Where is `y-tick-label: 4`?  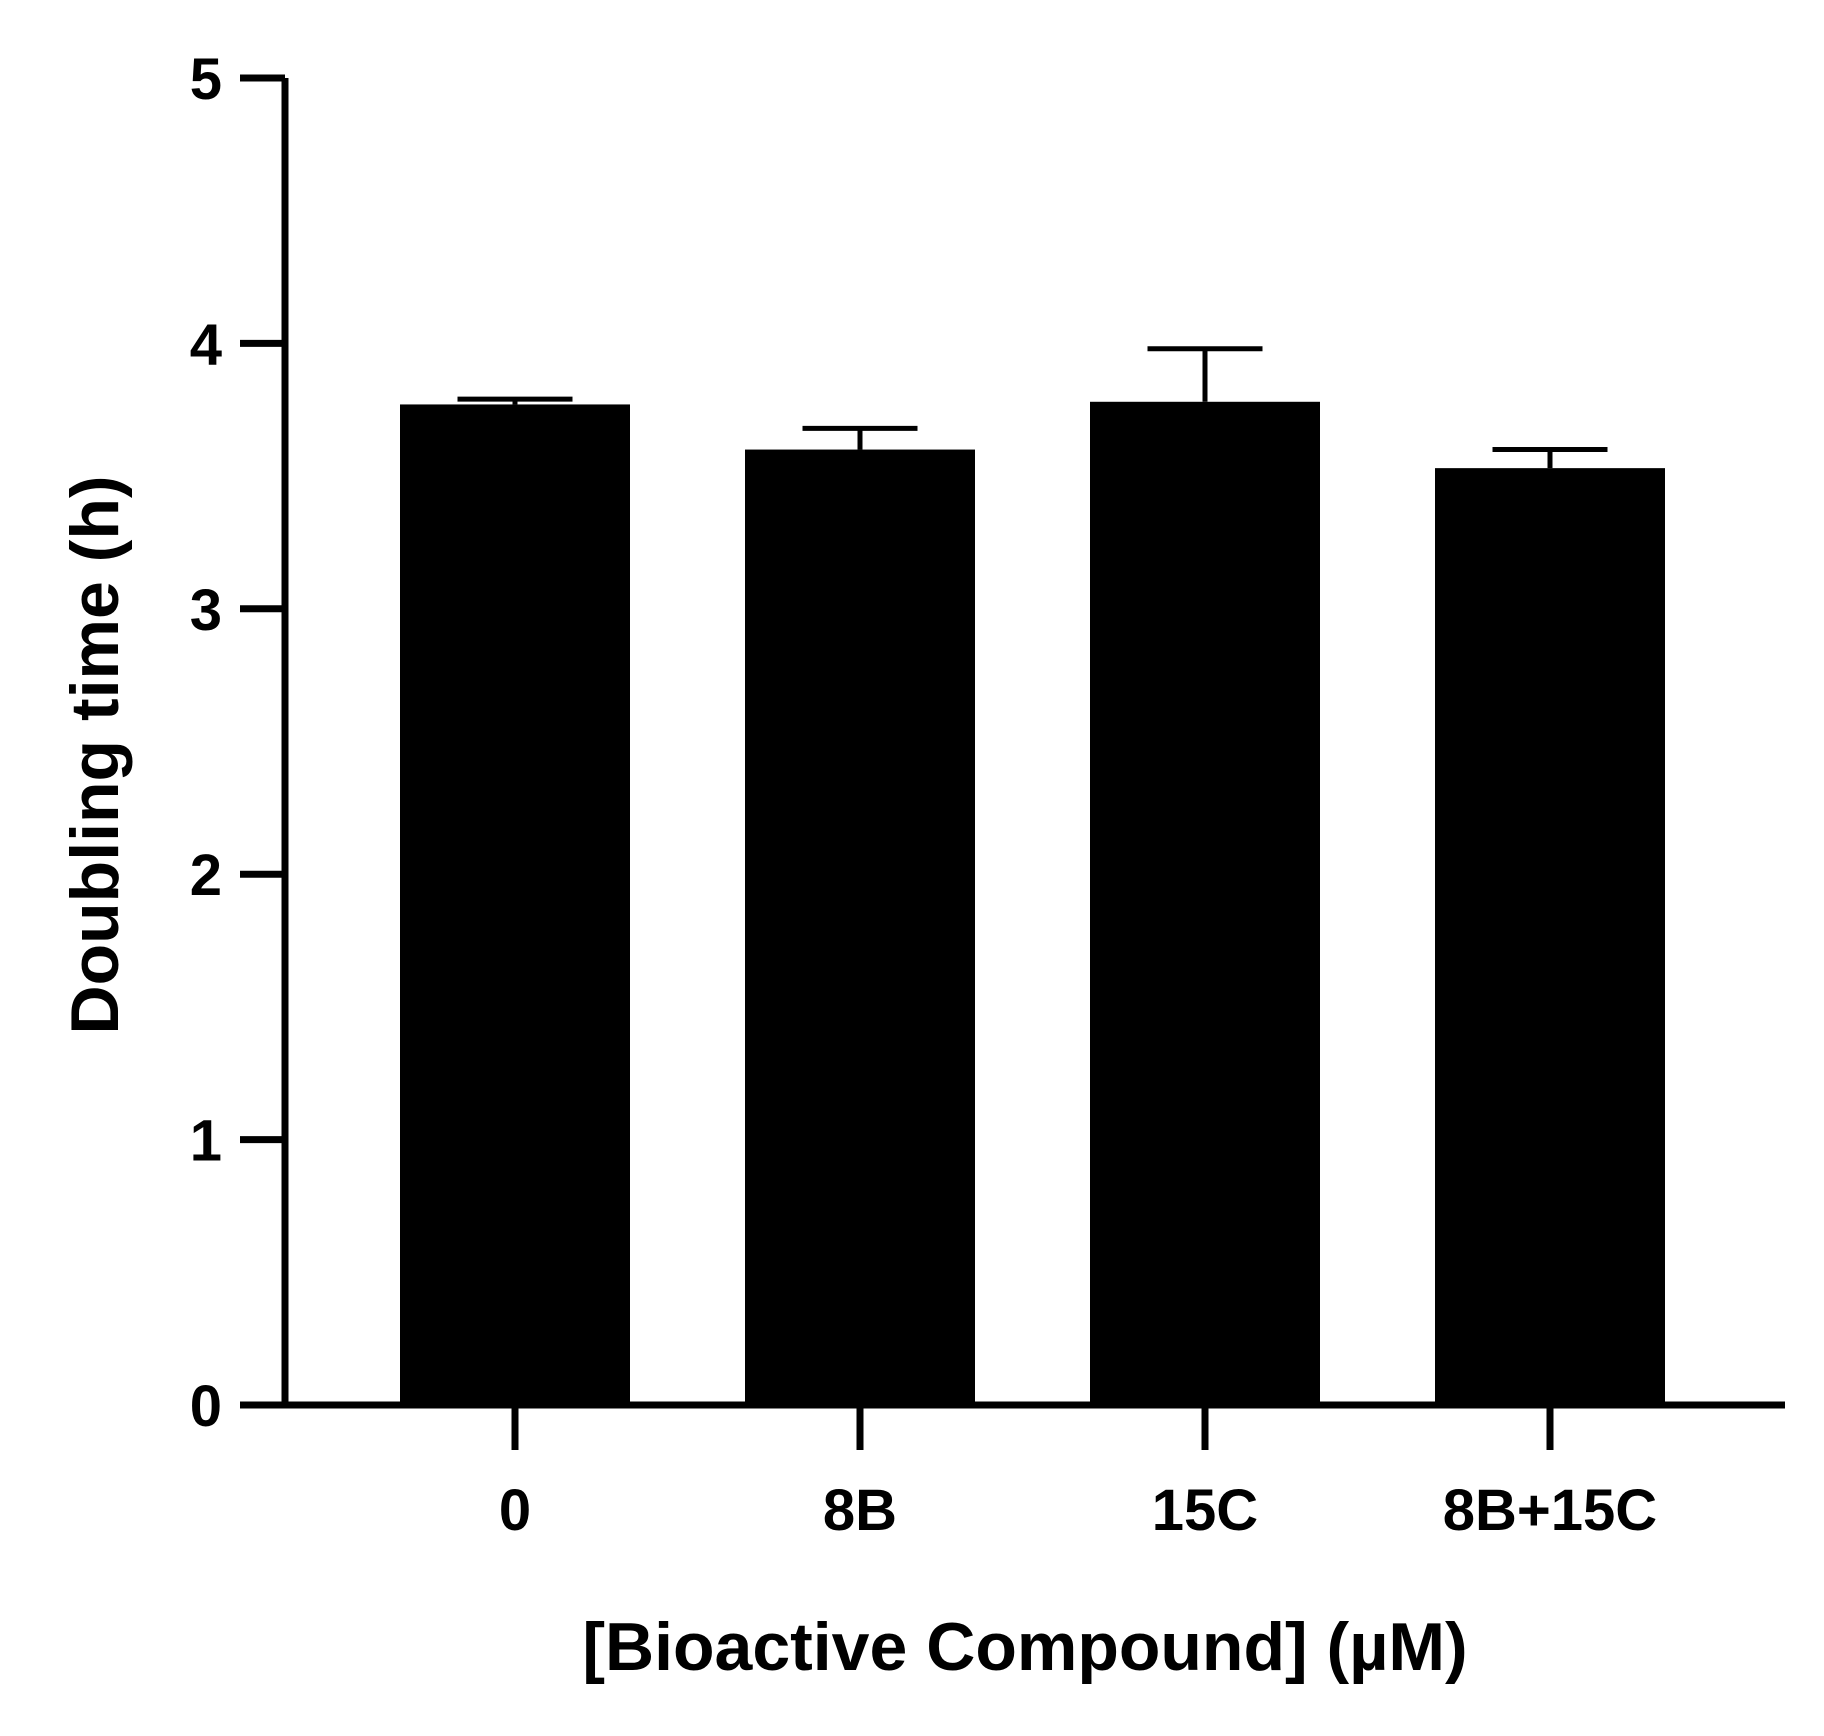
y-tick-label: 4 is located at coordinates (206, 344).